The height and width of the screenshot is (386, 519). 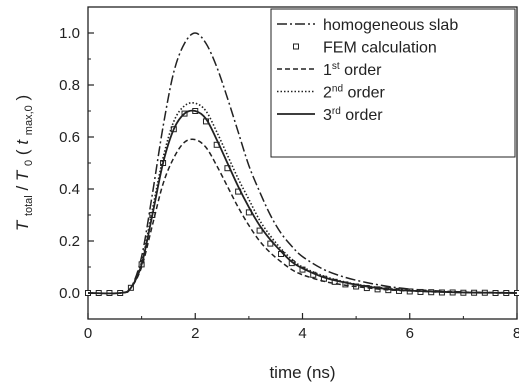 What do you see at coordinates (353, 115) in the screenshot?
I see `legend-label-4: 3rd order` at bounding box center [353, 115].